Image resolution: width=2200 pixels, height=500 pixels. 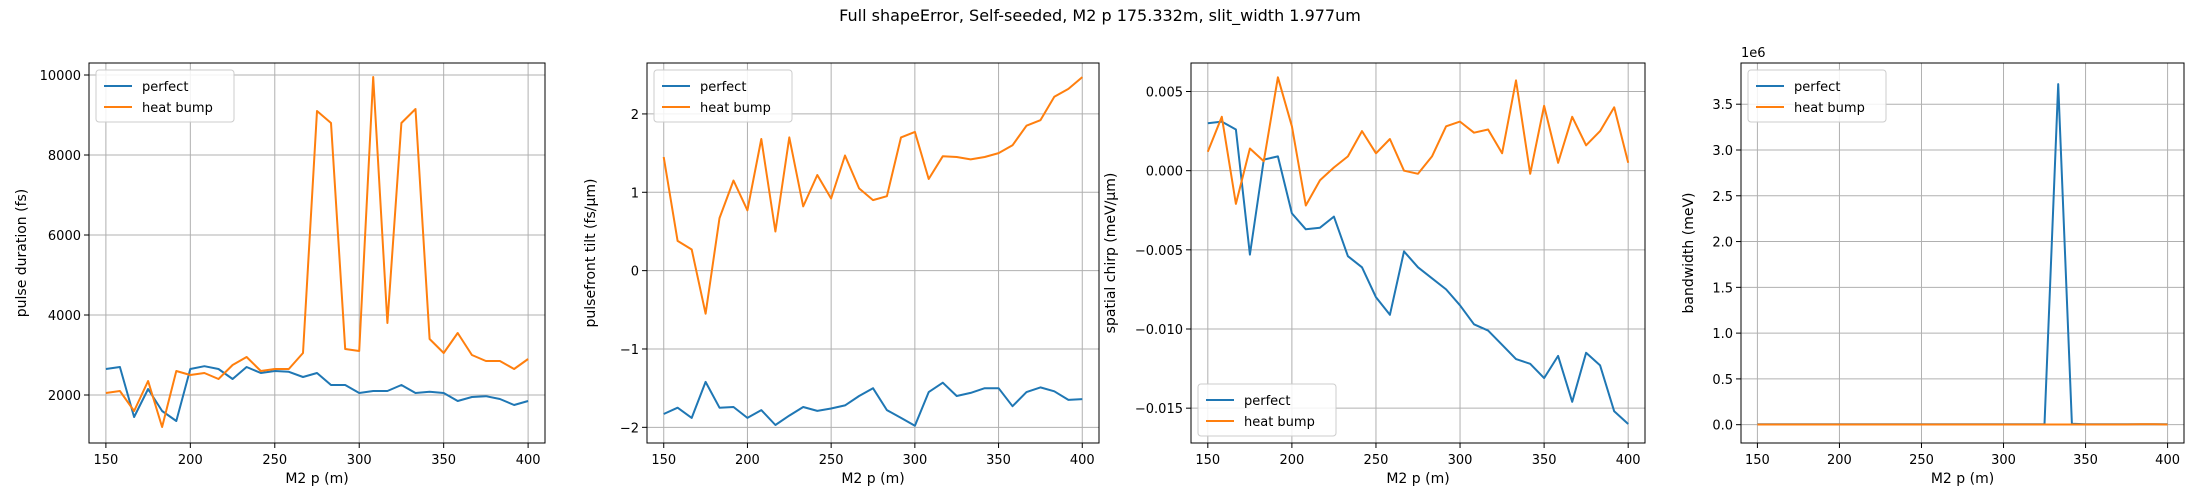 What do you see at coordinates (1159, 409) in the screenshot?
I see `y-tick-label: −0.015` at bounding box center [1159, 409].